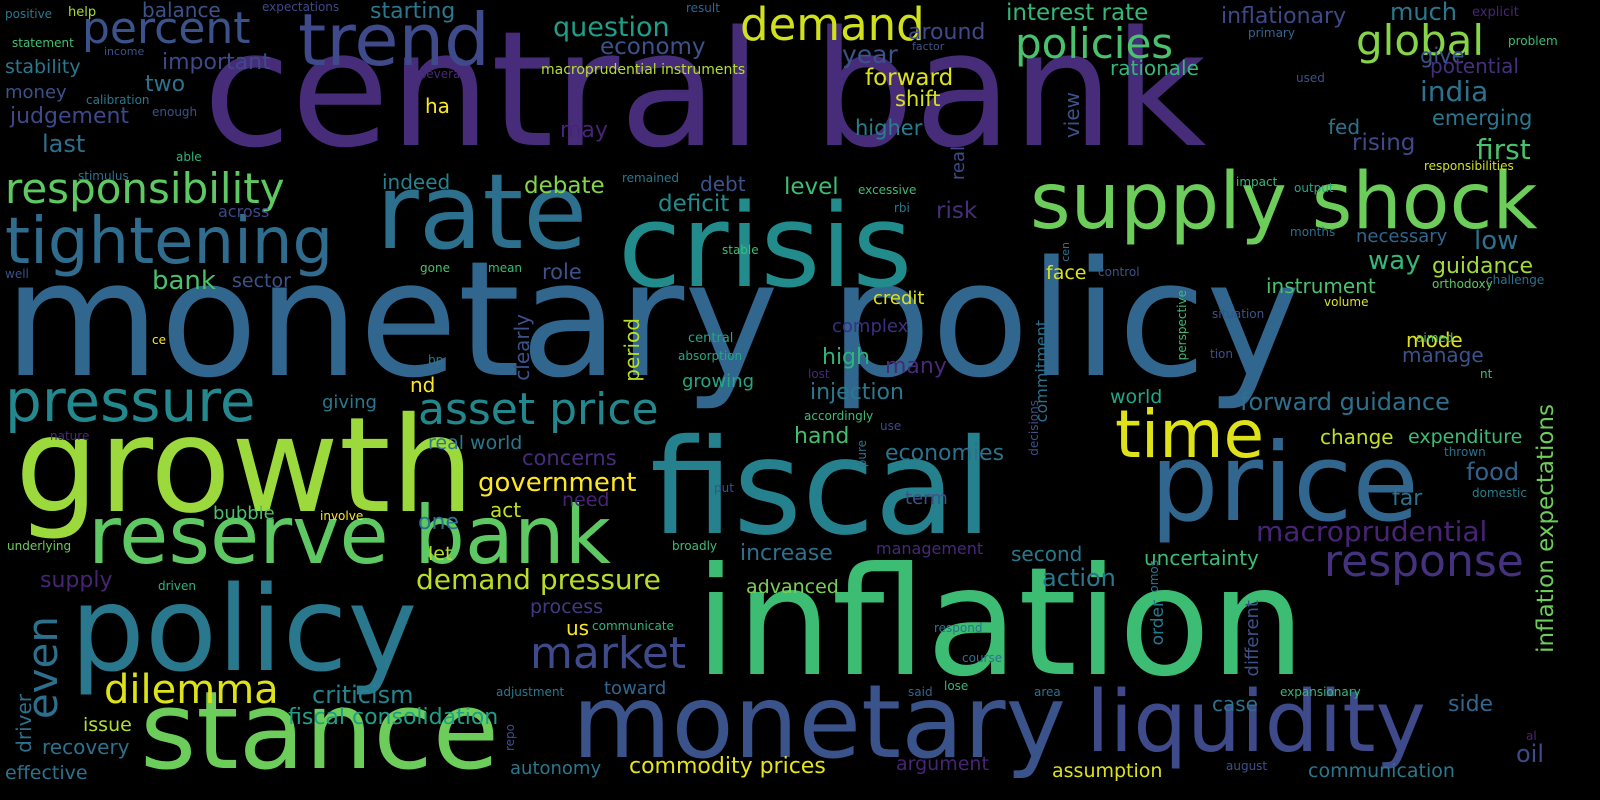 This screenshot has height=800, width=1600. Describe the element at coordinates (43, 67) in the screenshot. I see `word-stability: stability` at that location.